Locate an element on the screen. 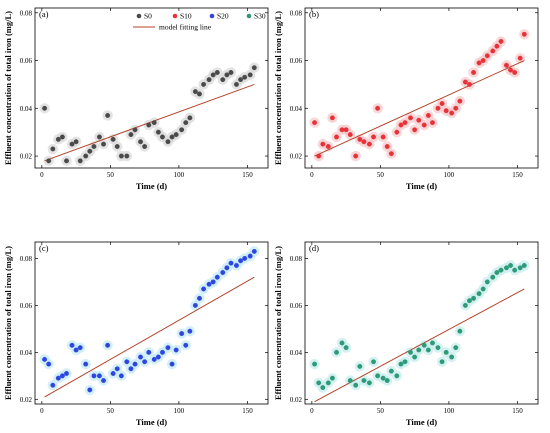  legend-label: S0 is located at coordinates (148, 16).